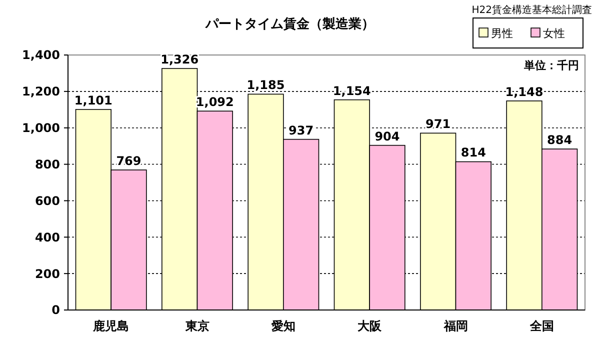 The width and height of the screenshot is (600, 340). I want to click on y-tick-label: 600, so click(47, 201).